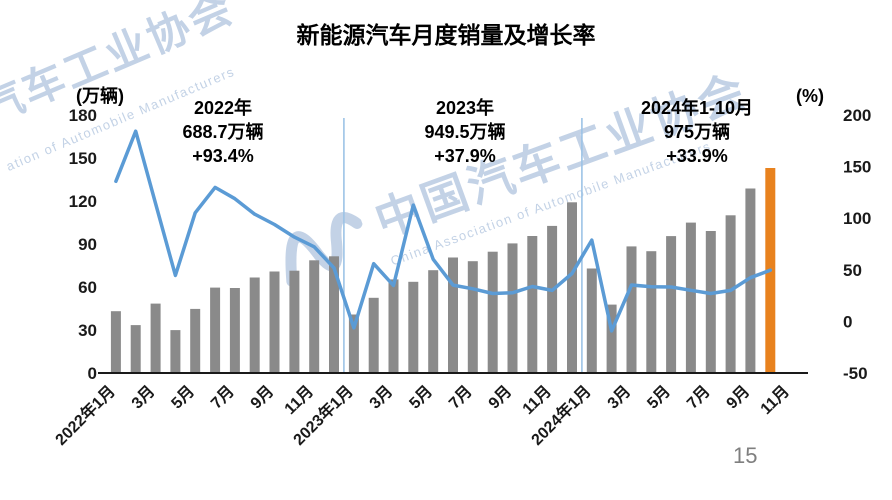 The image size is (892, 500). I want to click on right-axis-tick: 50, so click(852, 270).